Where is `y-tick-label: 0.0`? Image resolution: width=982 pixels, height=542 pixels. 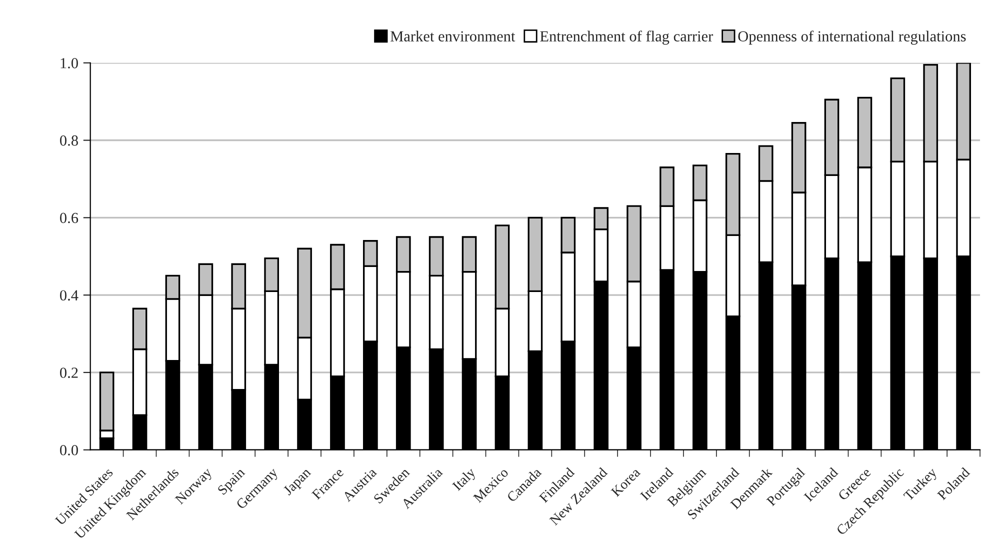 y-tick-label: 0.0 is located at coordinates (69, 450).